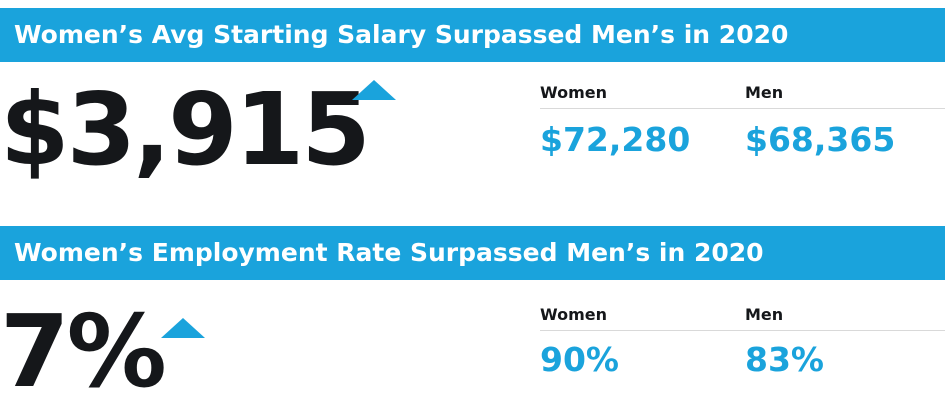 The image size is (945, 410). I want to click on employment-women-label: Women, so click(573, 314).